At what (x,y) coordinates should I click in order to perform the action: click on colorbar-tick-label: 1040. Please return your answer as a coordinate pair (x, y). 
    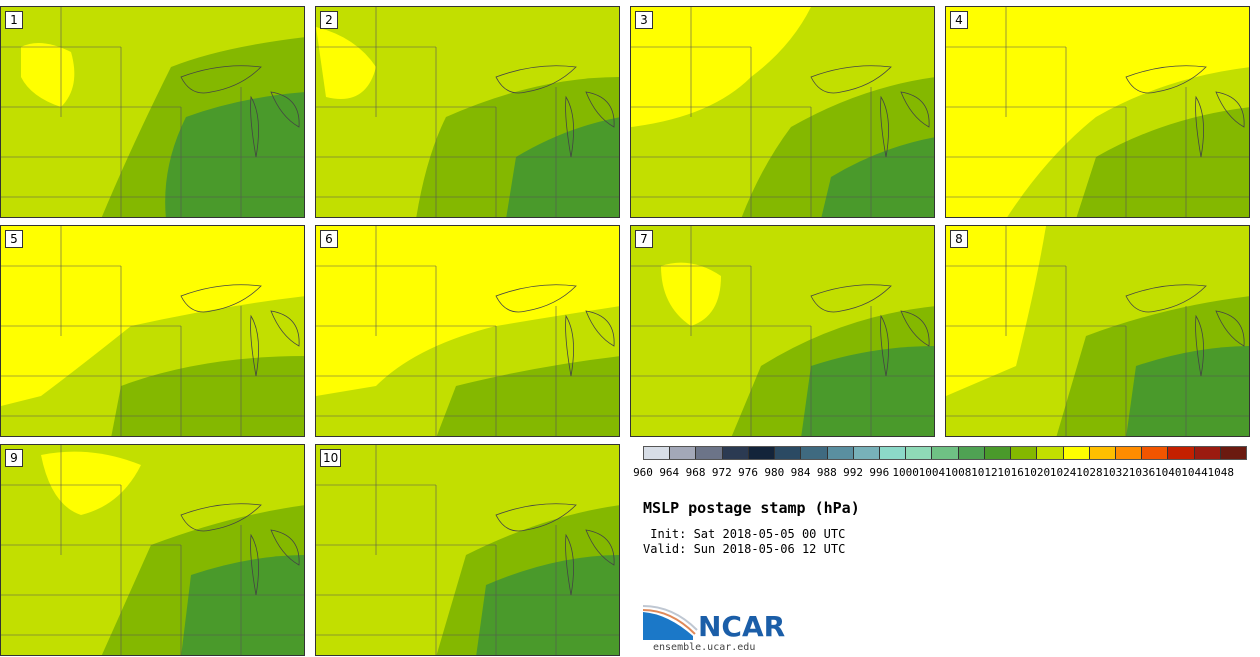
    Looking at the image, I should click on (1168, 472).